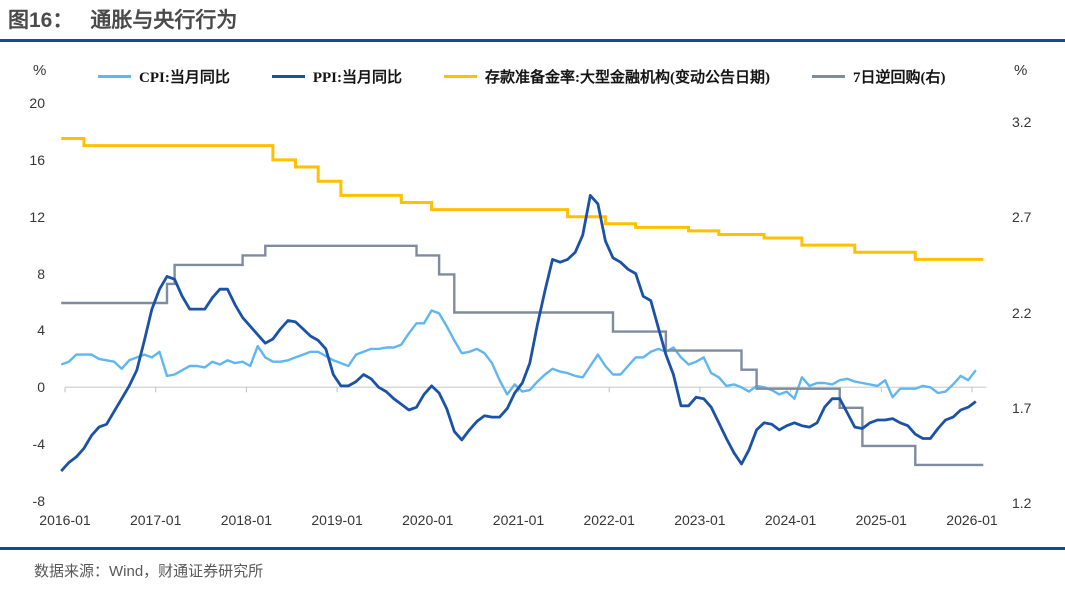 Image resolution: width=1065 pixels, height=591 pixels. I want to click on legend-item: CPI:当月同比, so click(164, 76).